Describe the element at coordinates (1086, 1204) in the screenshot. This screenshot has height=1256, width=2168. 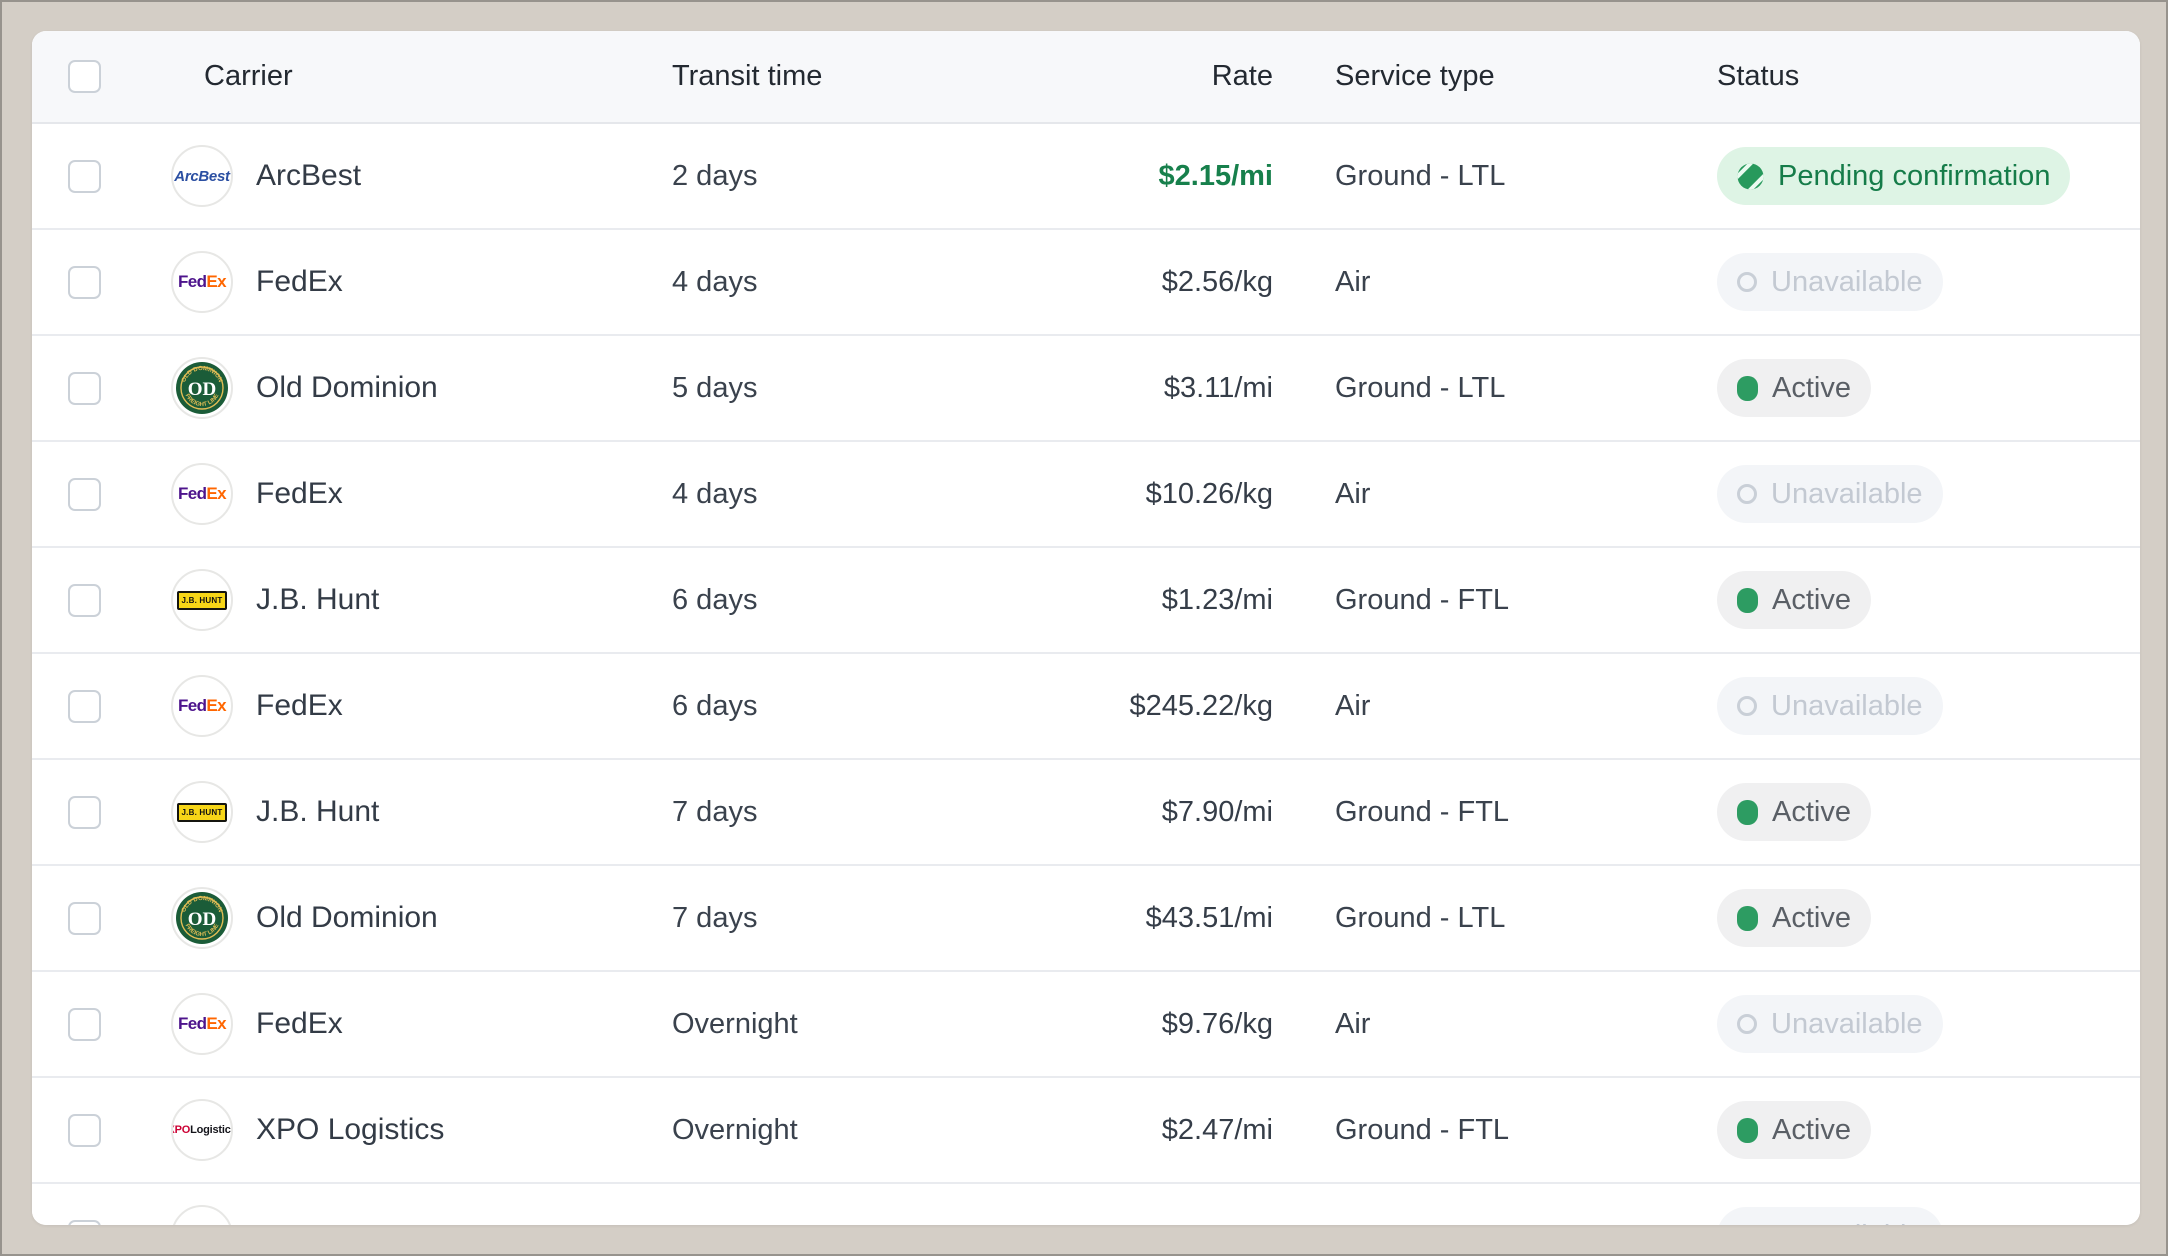
I see `table-row-partial: Unavailable` at that location.